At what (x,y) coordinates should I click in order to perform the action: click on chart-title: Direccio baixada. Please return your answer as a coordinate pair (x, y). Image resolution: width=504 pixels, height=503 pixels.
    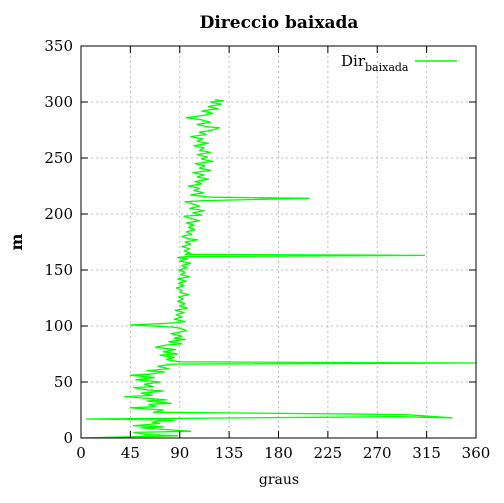
    Looking at the image, I should click on (279, 23).